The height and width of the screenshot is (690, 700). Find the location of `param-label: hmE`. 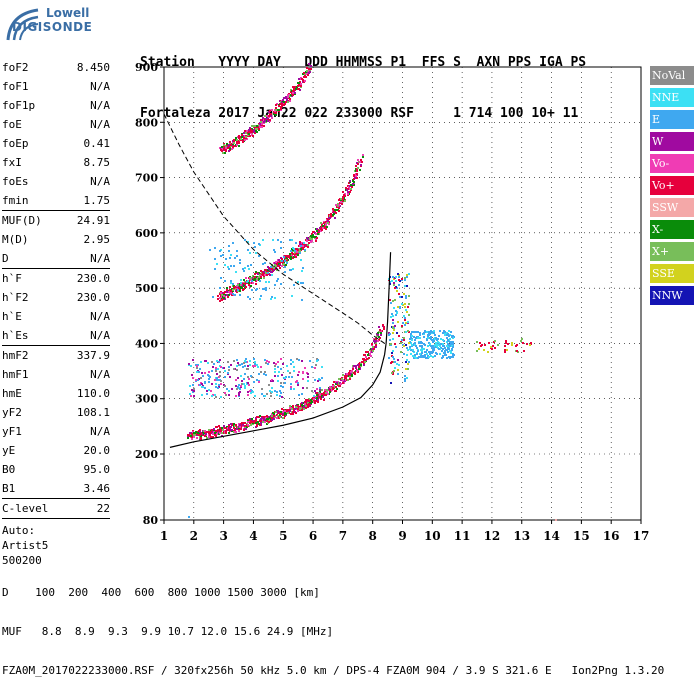

param-label: hmE is located at coordinates (12, 393).